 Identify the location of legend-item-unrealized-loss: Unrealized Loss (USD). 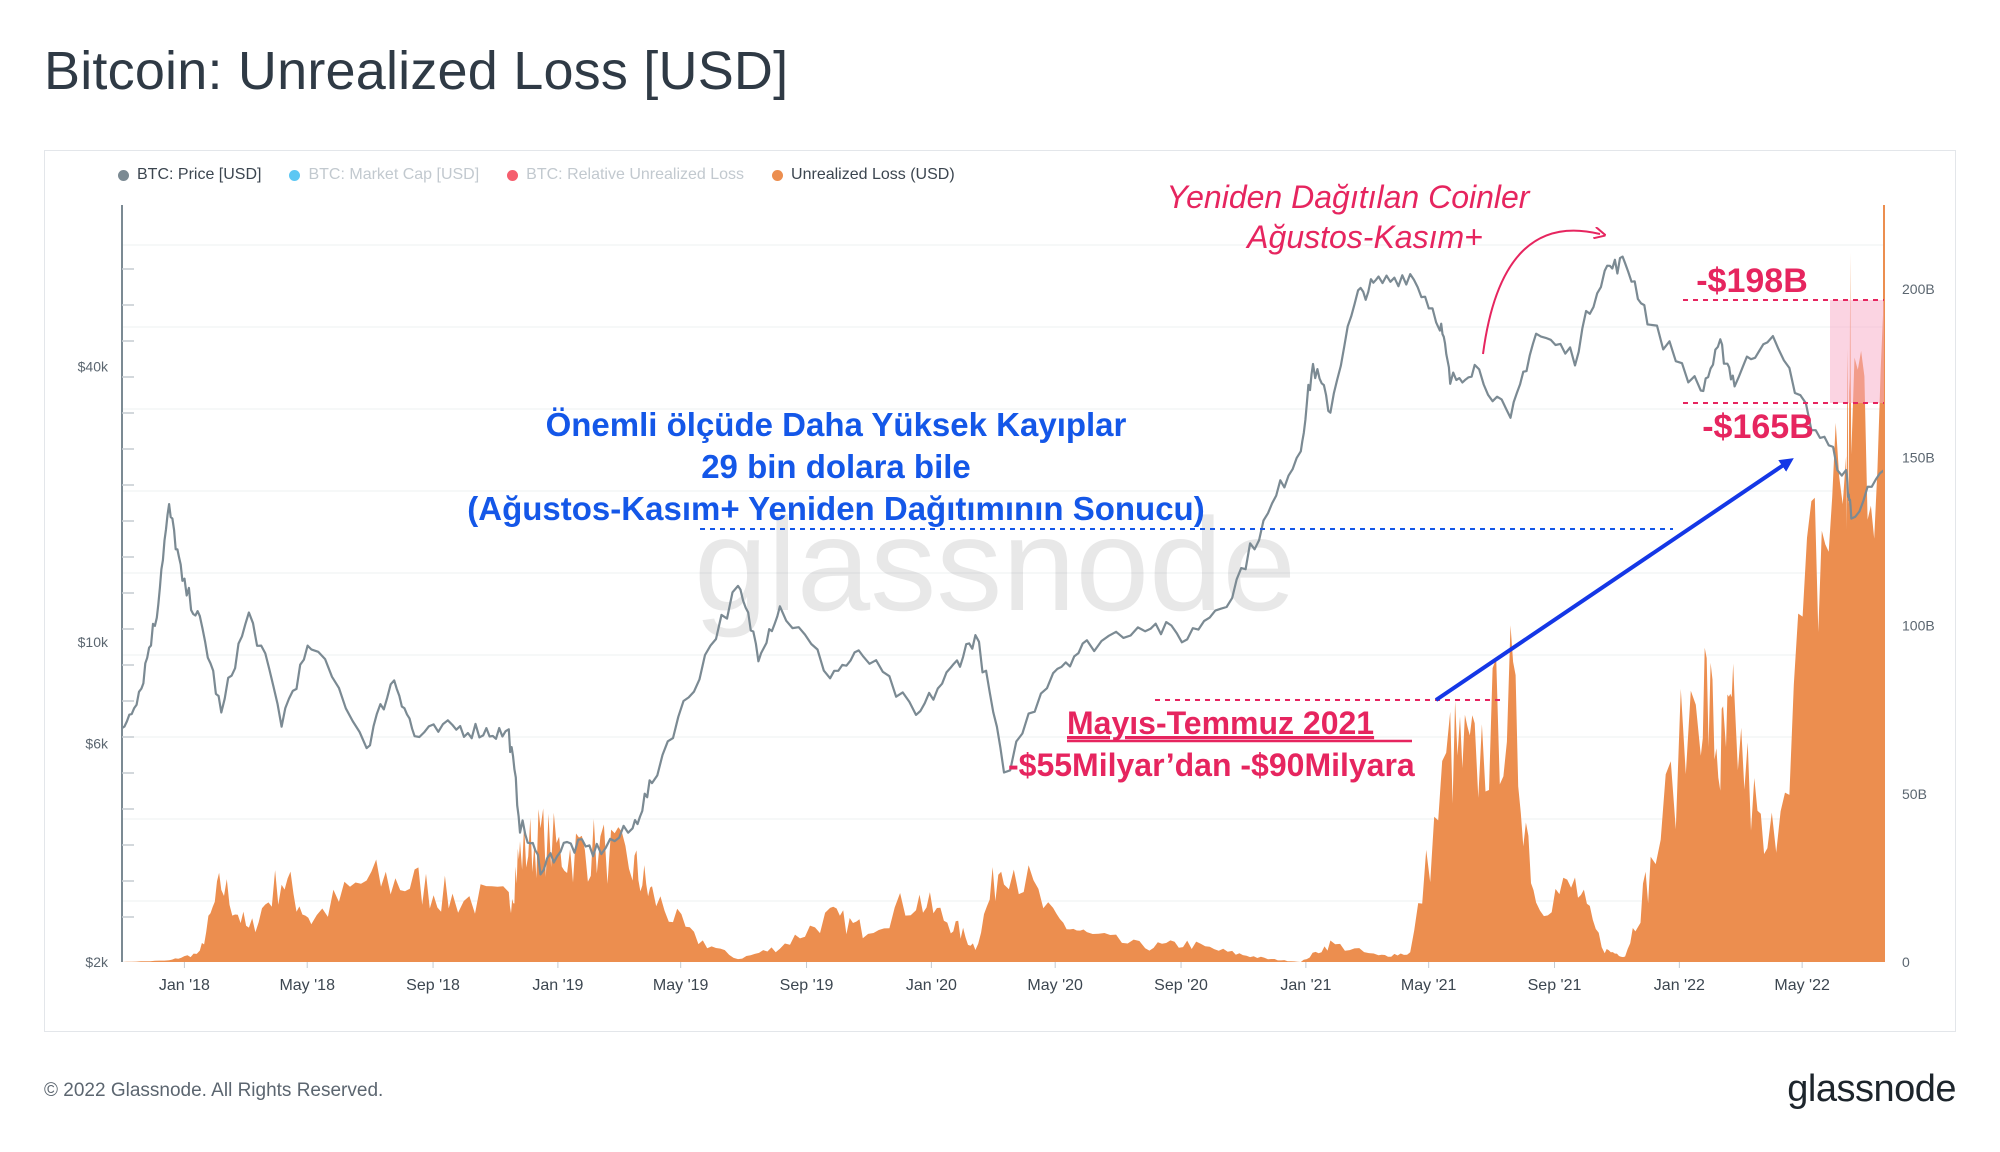
(863, 175).